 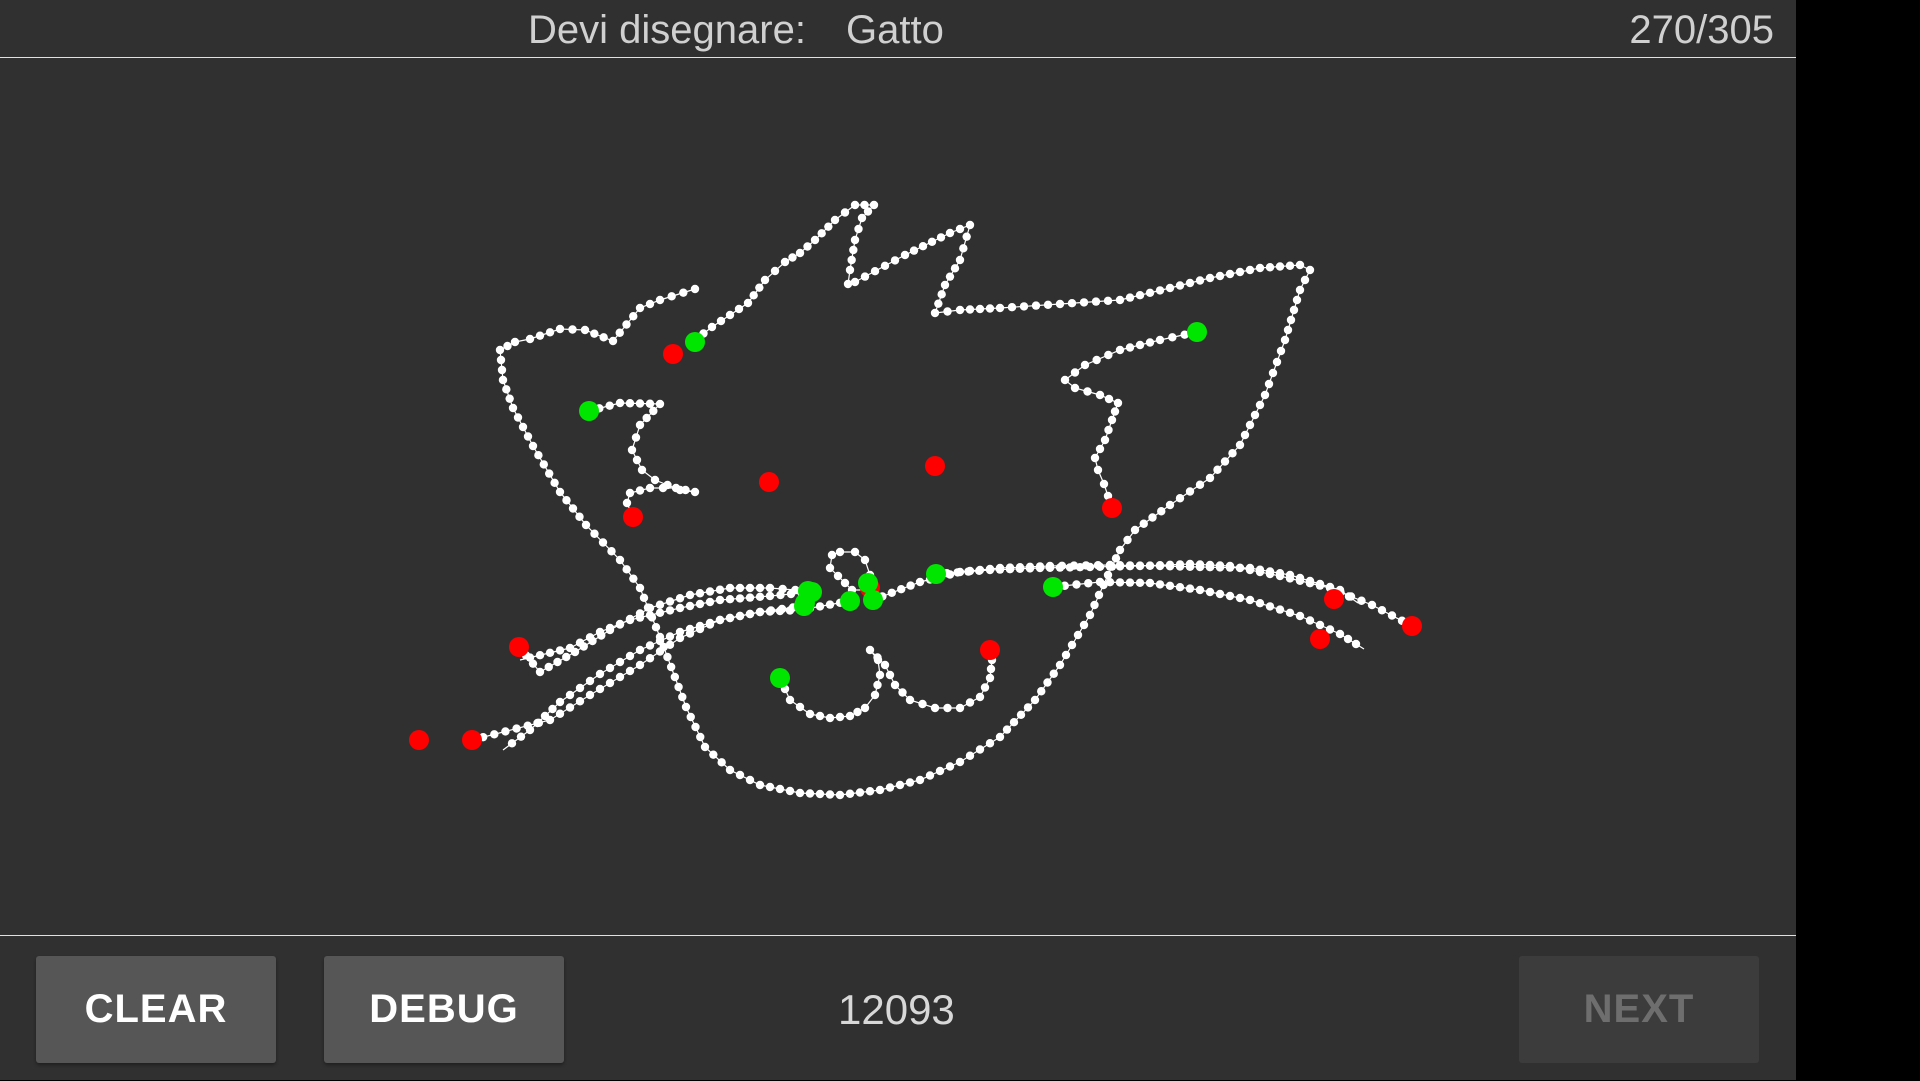 What do you see at coordinates (444, 1009) in the screenshot?
I see `debug-button: DEBUG` at bounding box center [444, 1009].